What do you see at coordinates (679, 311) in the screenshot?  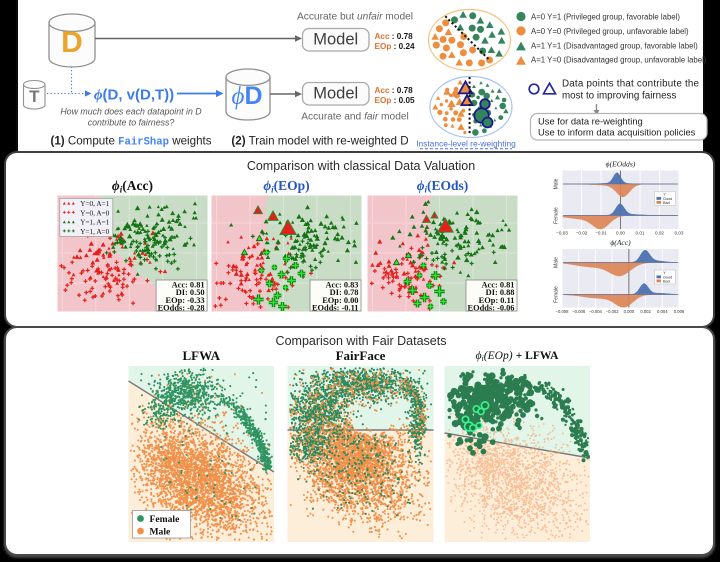 I see `svg-text: 0.006` at bounding box center [679, 311].